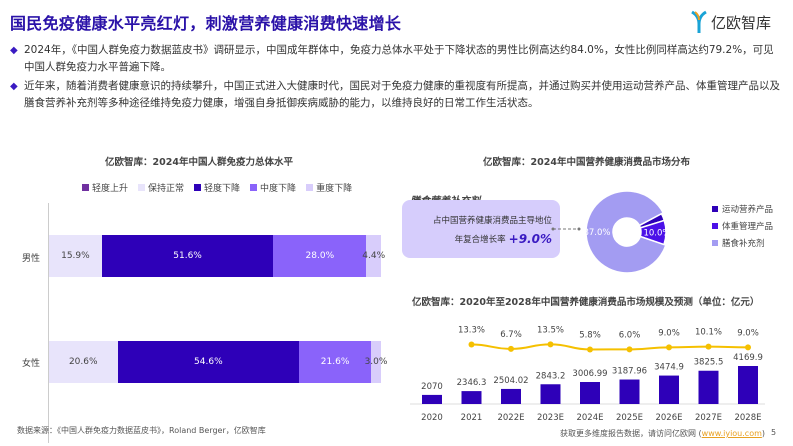  Describe the element at coordinates (656, 233) in the screenshot. I see `pie-label: 10.0%` at that location.